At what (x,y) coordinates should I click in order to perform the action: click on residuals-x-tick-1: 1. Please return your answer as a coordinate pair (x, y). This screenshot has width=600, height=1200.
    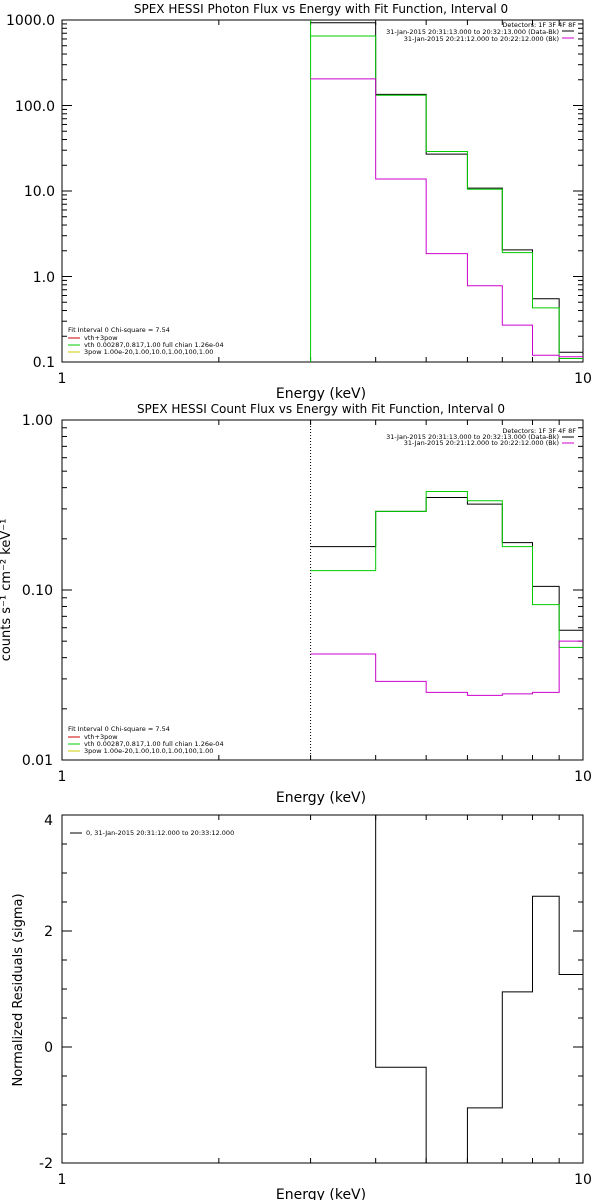
    Looking at the image, I should click on (62, 1180).